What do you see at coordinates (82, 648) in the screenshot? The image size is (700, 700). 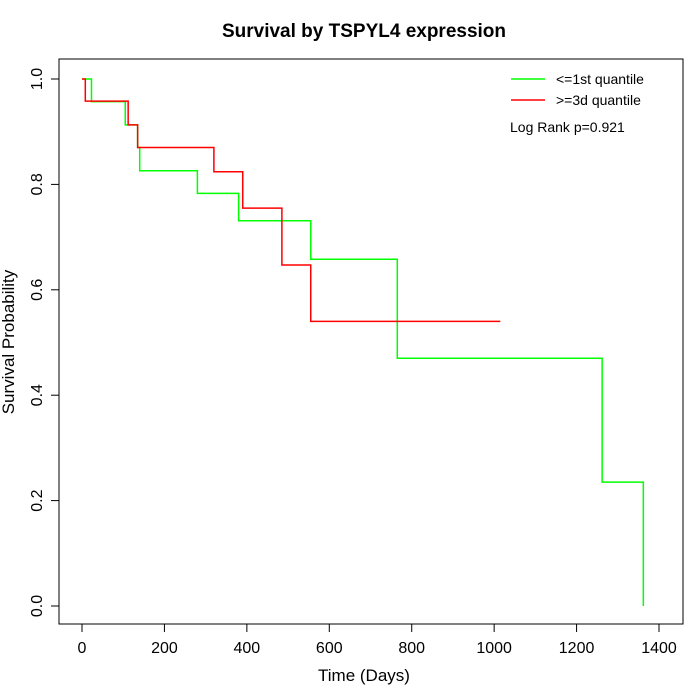 I see `x-tick-label-0: 0` at bounding box center [82, 648].